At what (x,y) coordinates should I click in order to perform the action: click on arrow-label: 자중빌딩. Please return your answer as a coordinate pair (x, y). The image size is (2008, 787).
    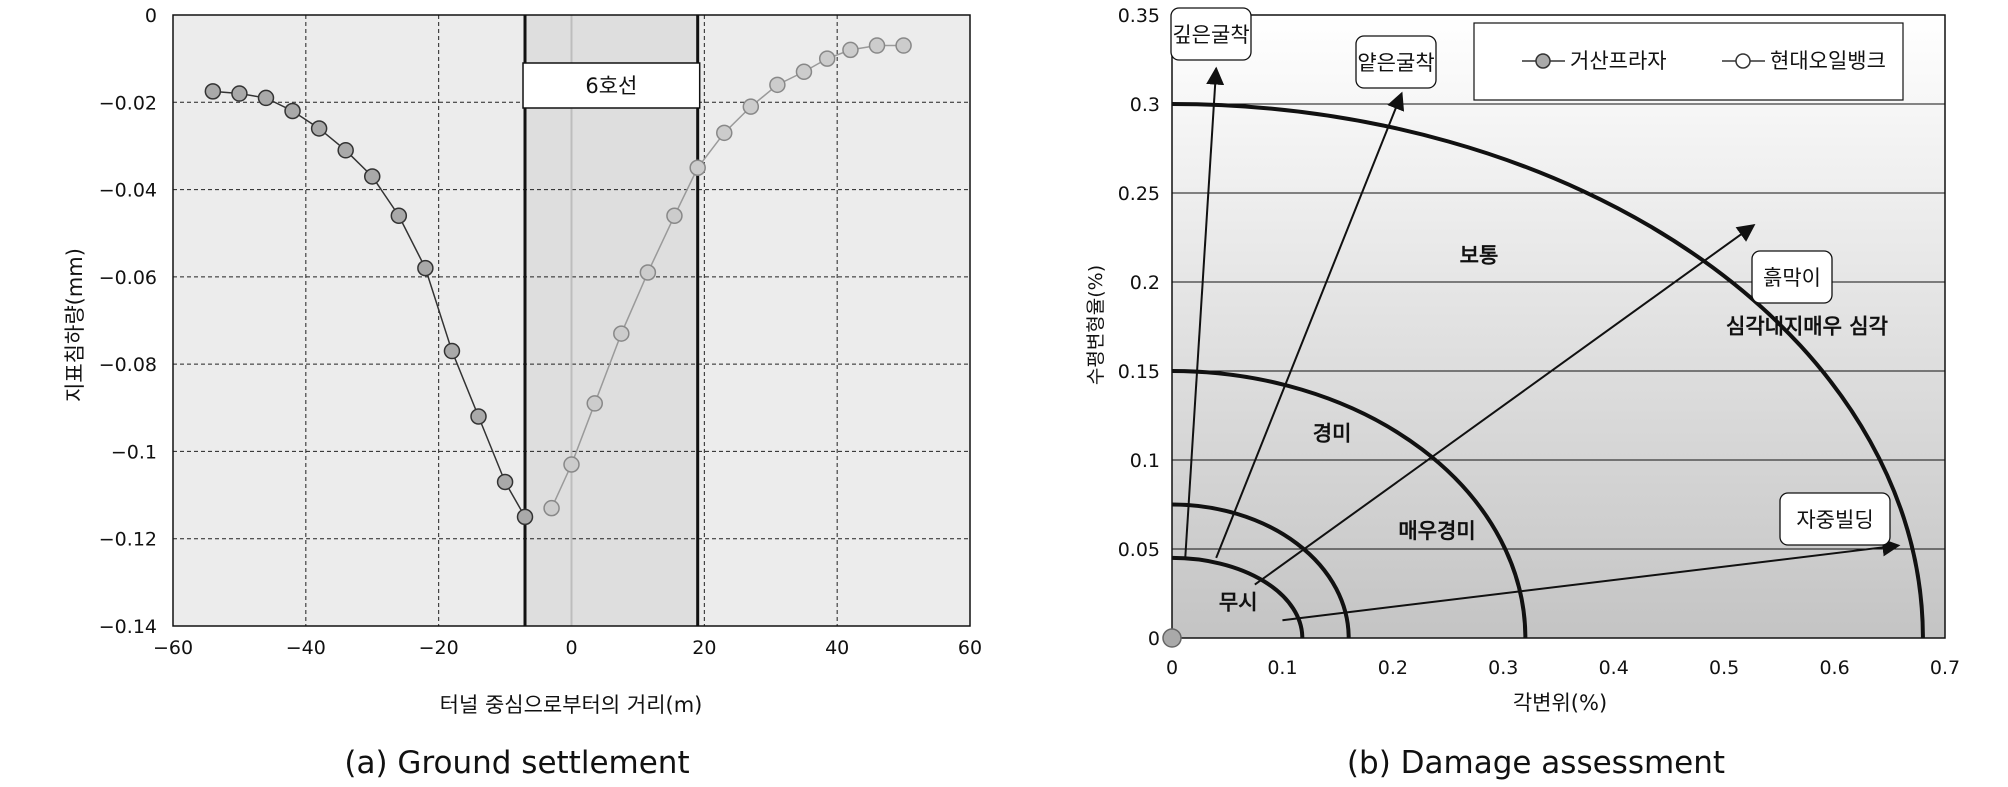
    Looking at the image, I should click on (1834, 520).